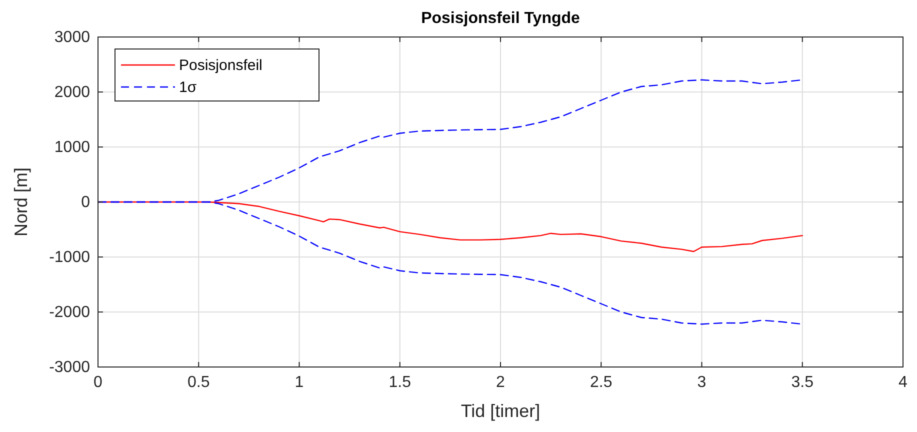 The image size is (917, 432). What do you see at coordinates (500, 411) in the screenshot?
I see `x-axis-title: Tid [timer]` at bounding box center [500, 411].